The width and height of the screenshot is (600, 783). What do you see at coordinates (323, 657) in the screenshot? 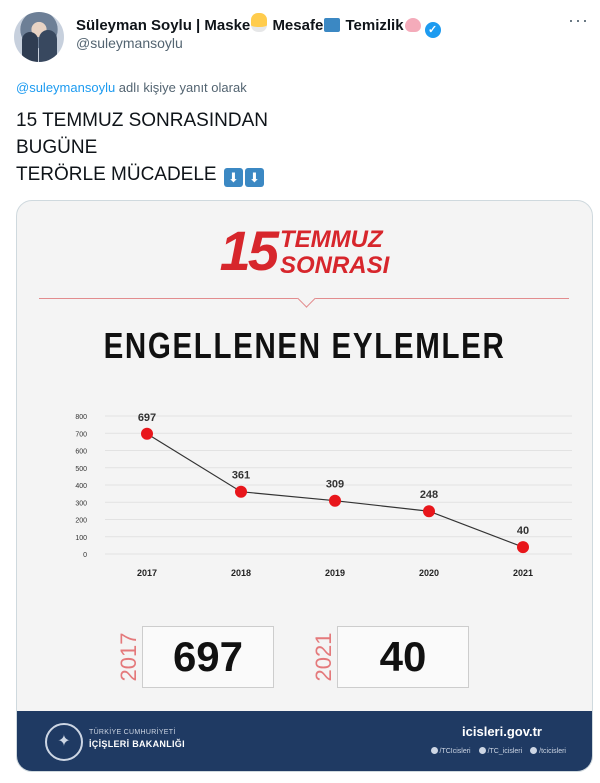
I see `stat-year: 2021` at bounding box center [323, 657].